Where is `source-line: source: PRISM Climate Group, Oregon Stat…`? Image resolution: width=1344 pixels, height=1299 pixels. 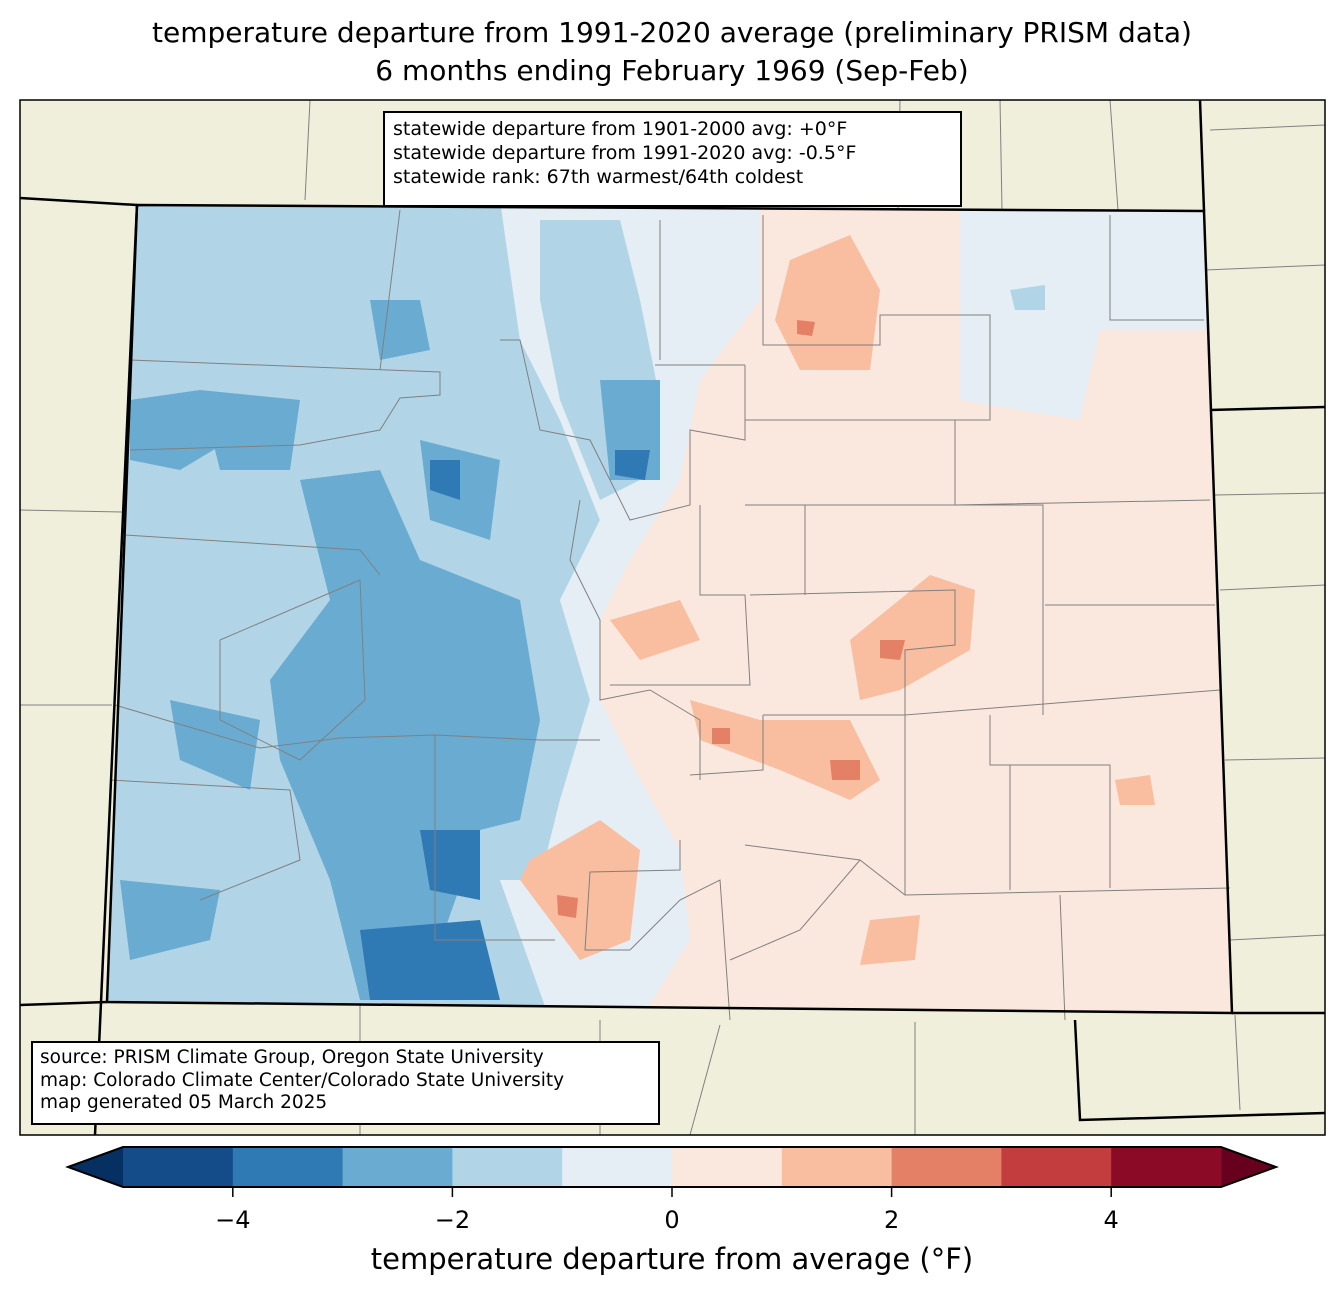
source-line: source: PRISM Climate Group, Oregon Stat… is located at coordinates (292, 1057).